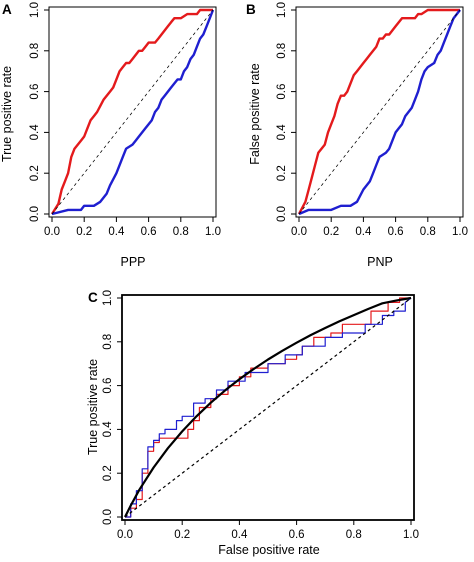 The height and width of the screenshot is (562, 474). I want to click on panel-b-y-tick-label: 0.6, so click(282, 92).